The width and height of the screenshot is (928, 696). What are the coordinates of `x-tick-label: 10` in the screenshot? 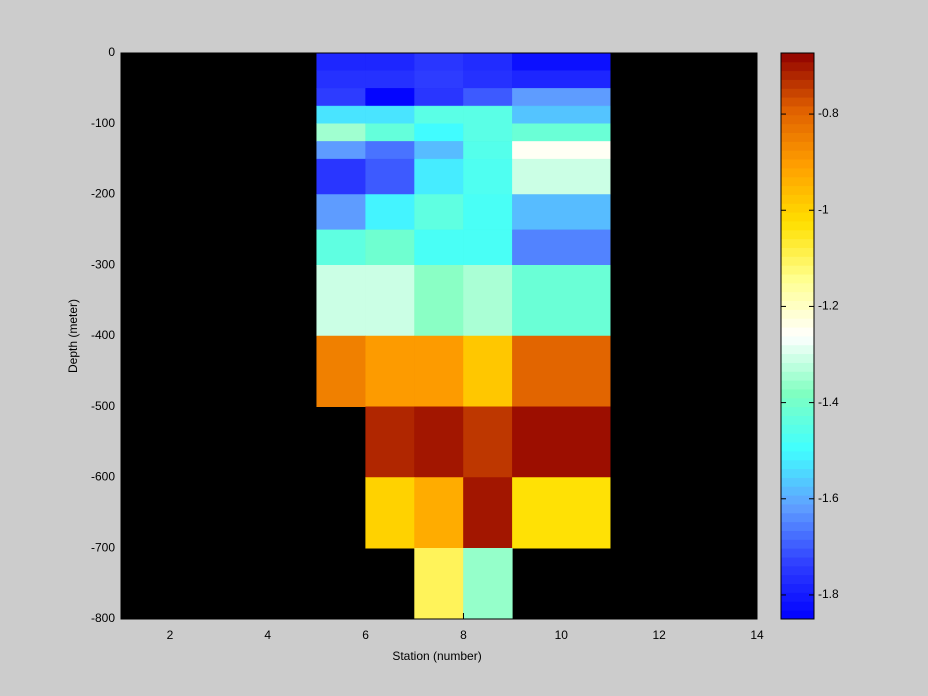 It's located at (562, 635).